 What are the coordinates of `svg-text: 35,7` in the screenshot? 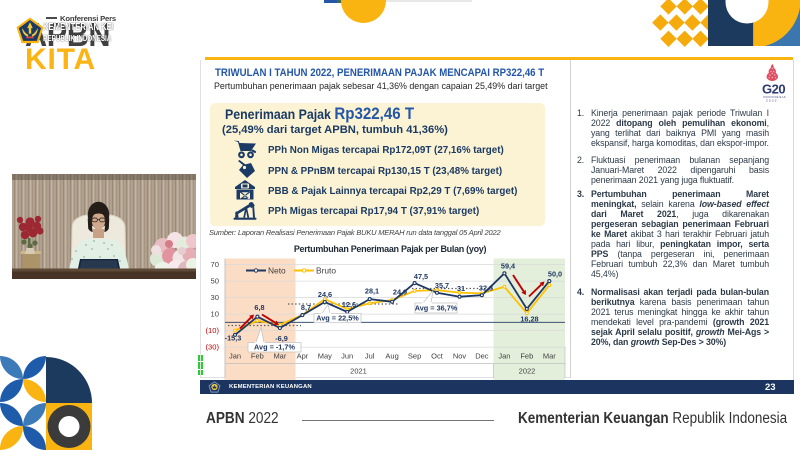 It's located at (442, 285).